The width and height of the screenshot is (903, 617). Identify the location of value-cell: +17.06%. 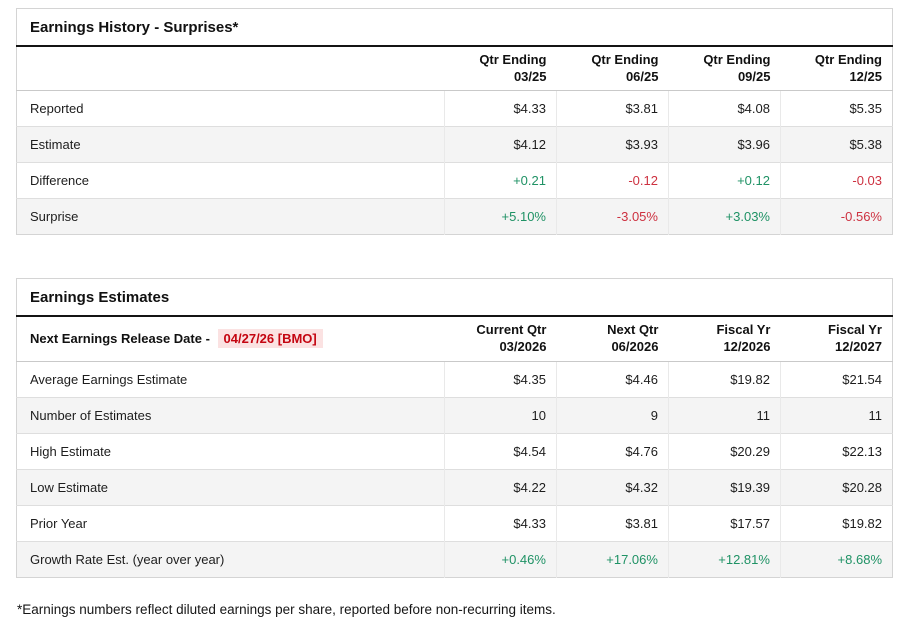
(612, 559).